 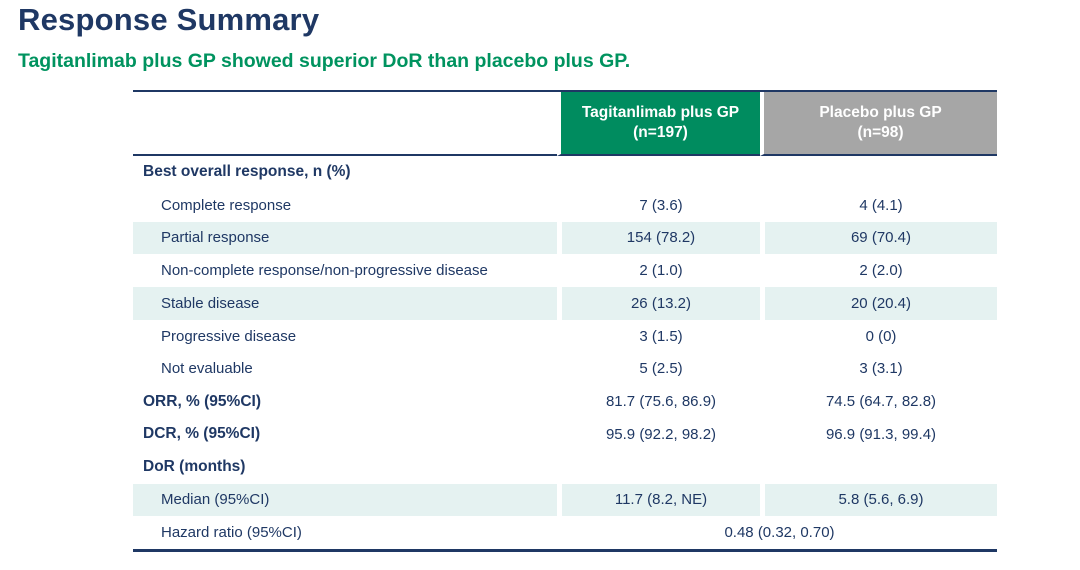 I want to click on arm1-label: Tagitanlimab plus GP, so click(x=660, y=112).